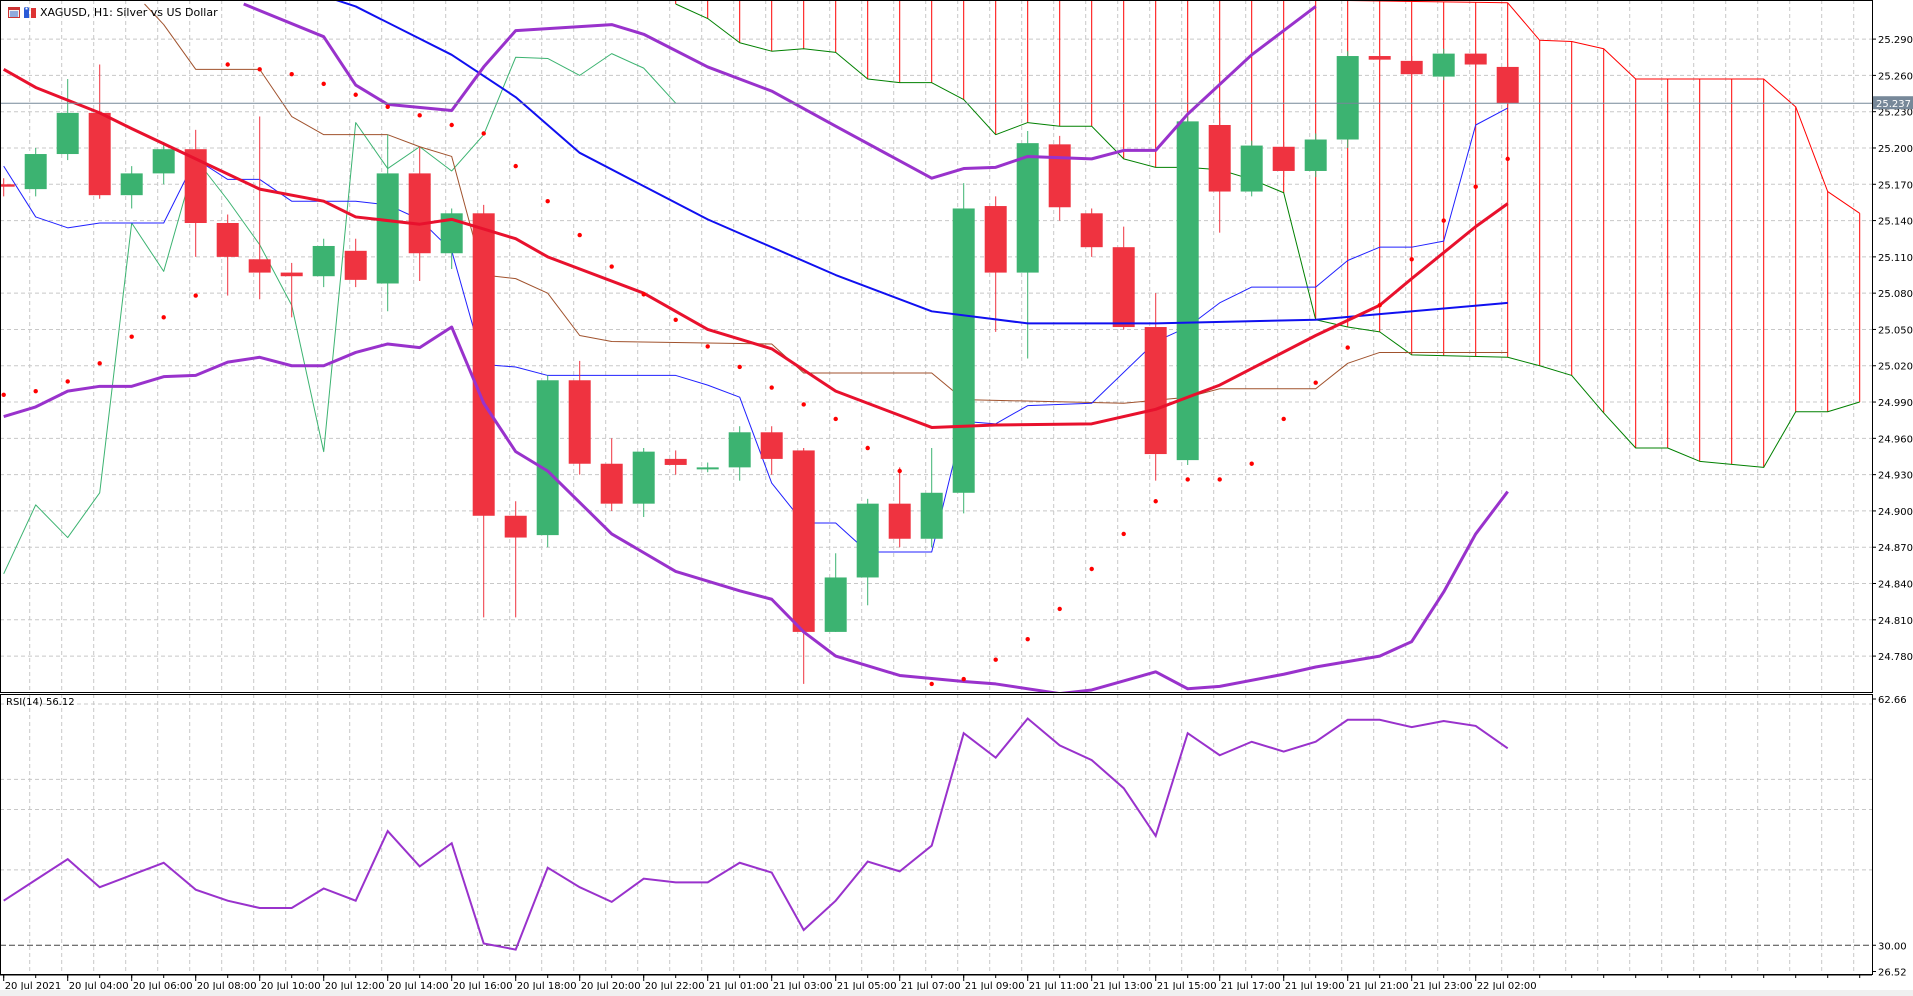 The height and width of the screenshot is (996, 1913). Describe the element at coordinates (803, 986) in the screenshot. I see `x-tick-label: 21 Jul 03:00` at that location.